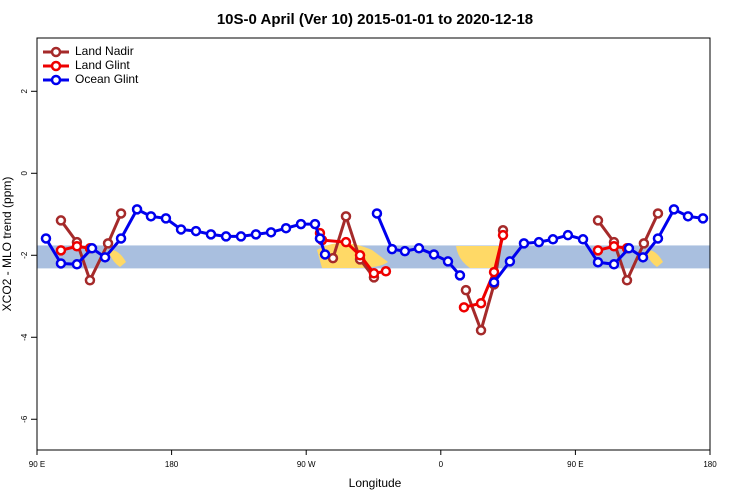  Describe the element at coordinates (375, 483) in the screenshot. I see `x-axis-label: Longitude` at that location.